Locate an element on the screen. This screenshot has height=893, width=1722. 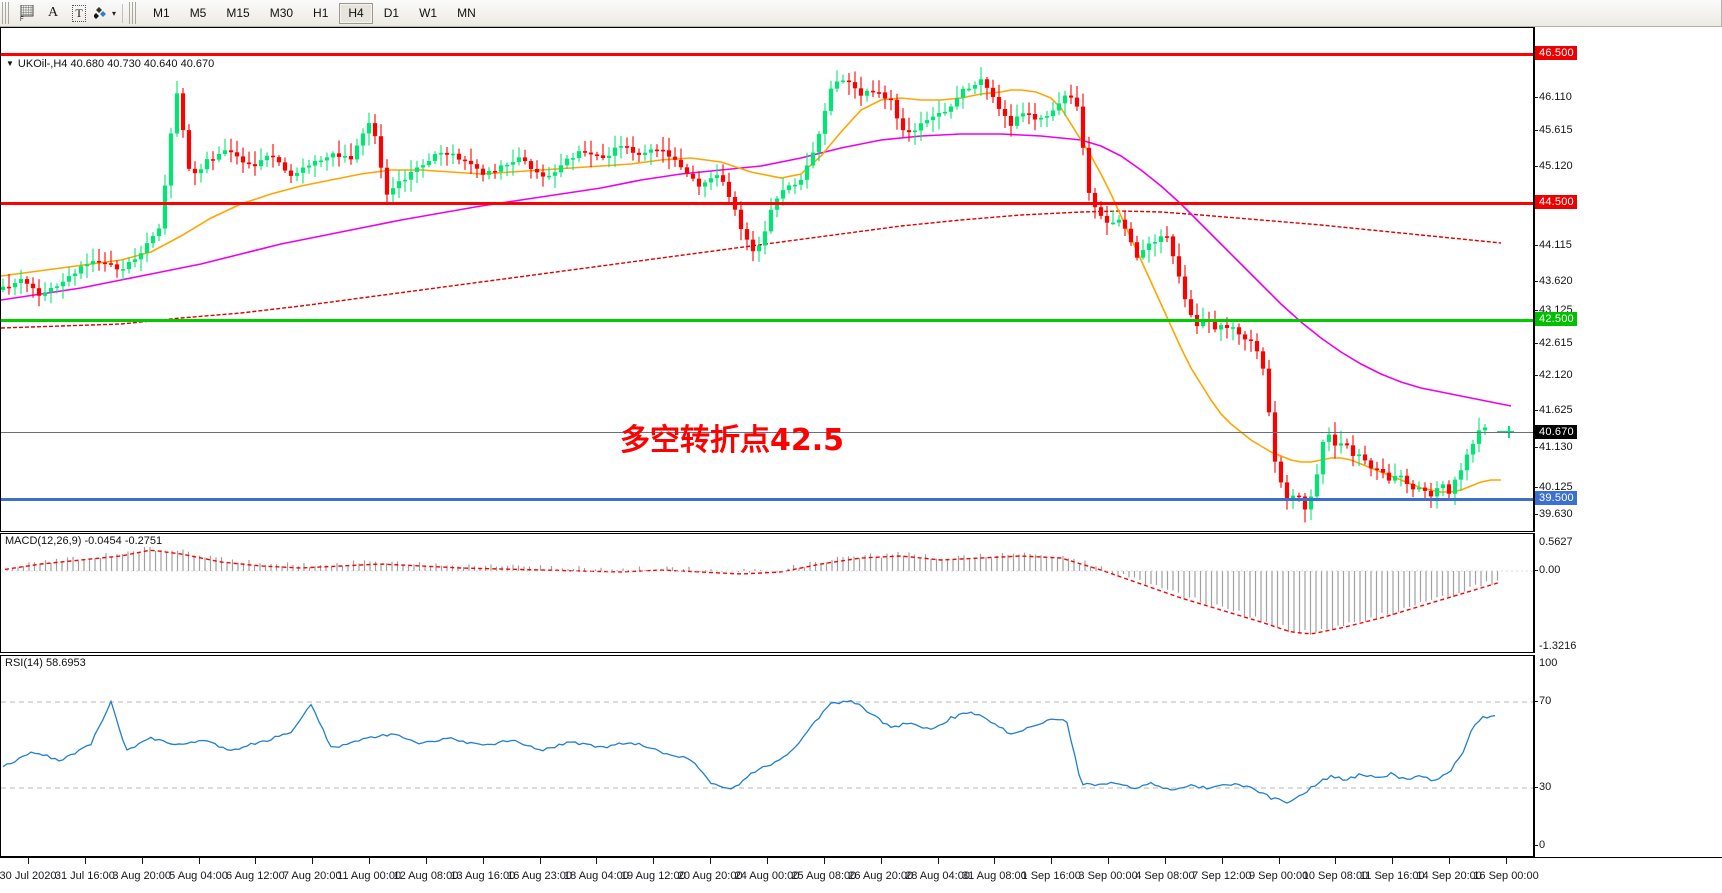
time-axis-label: 31 Jul 16:00 is located at coordinates (84, 876).